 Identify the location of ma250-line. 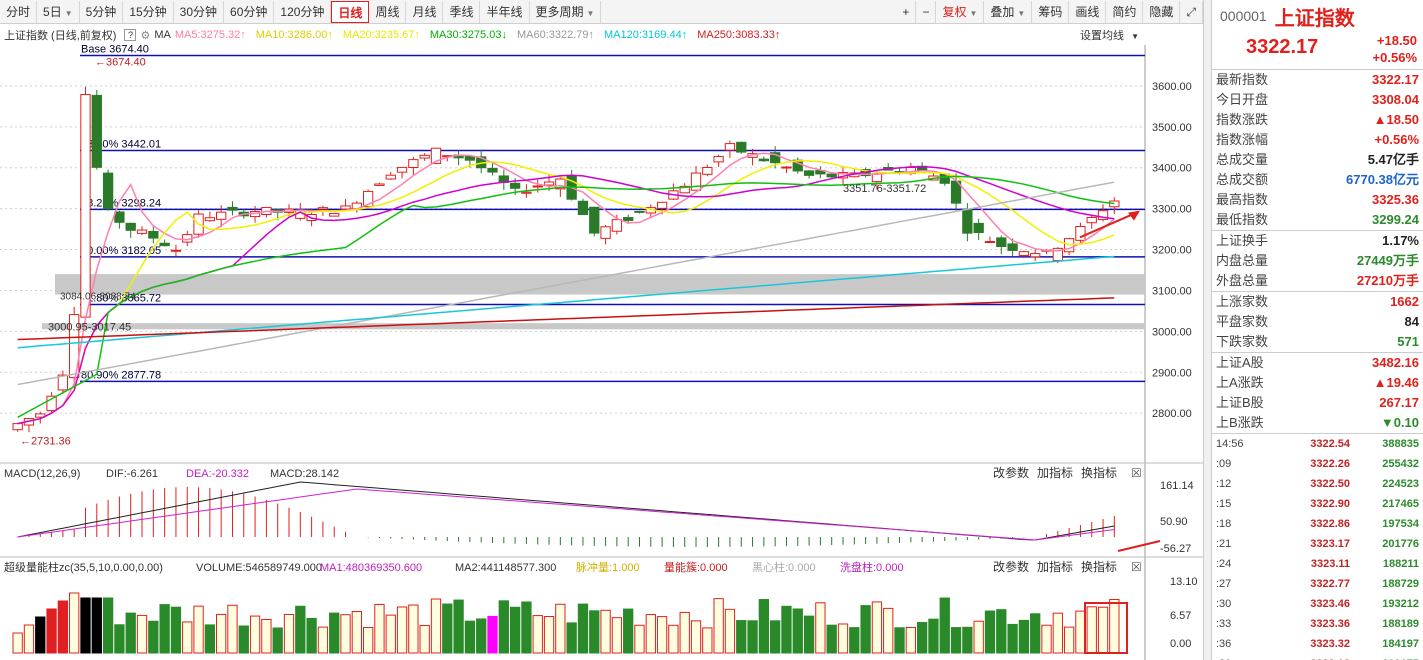
(566, 319).